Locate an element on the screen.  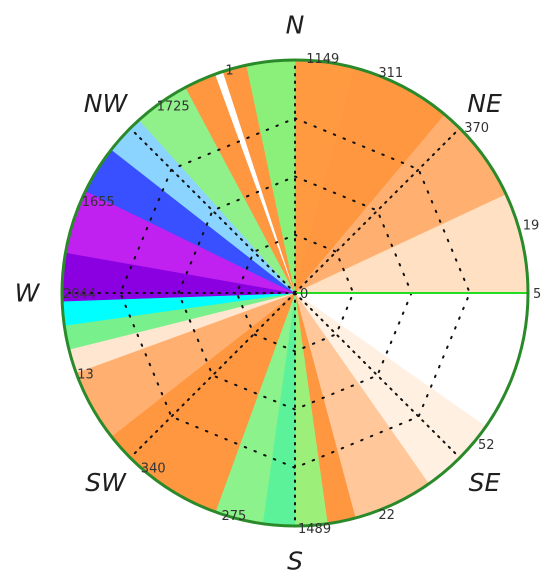
direction-label-se: SE is located at coordinates (485, 482).